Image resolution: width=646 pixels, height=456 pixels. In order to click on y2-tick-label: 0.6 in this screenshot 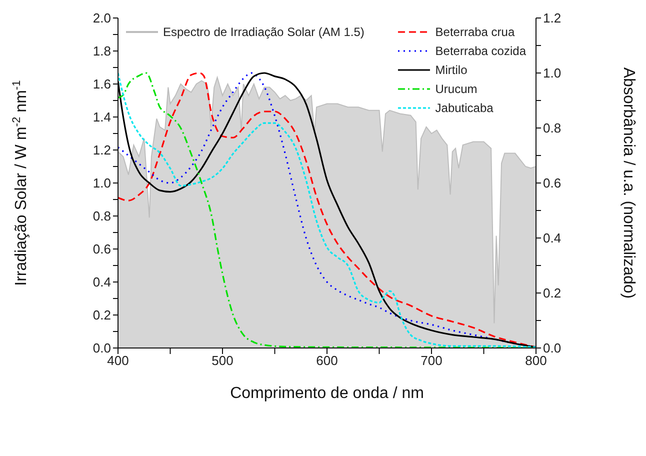, I will do `click(552, 183)`.